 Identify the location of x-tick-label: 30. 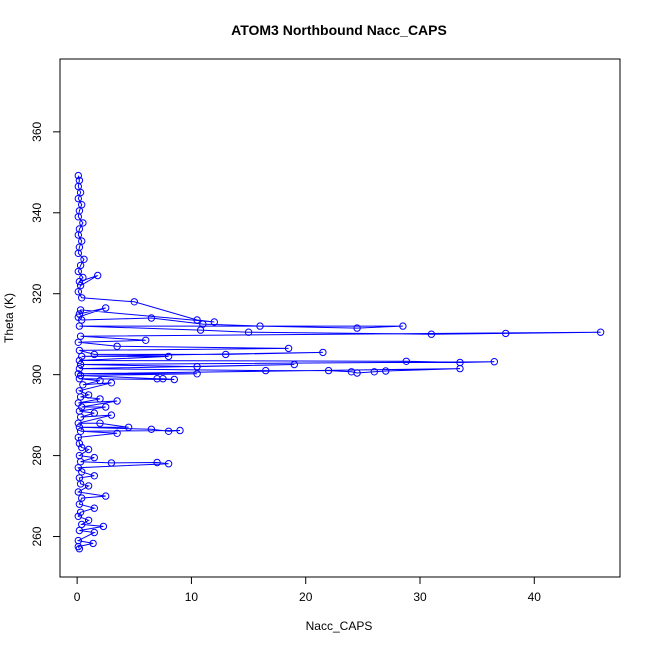
(420, 597).